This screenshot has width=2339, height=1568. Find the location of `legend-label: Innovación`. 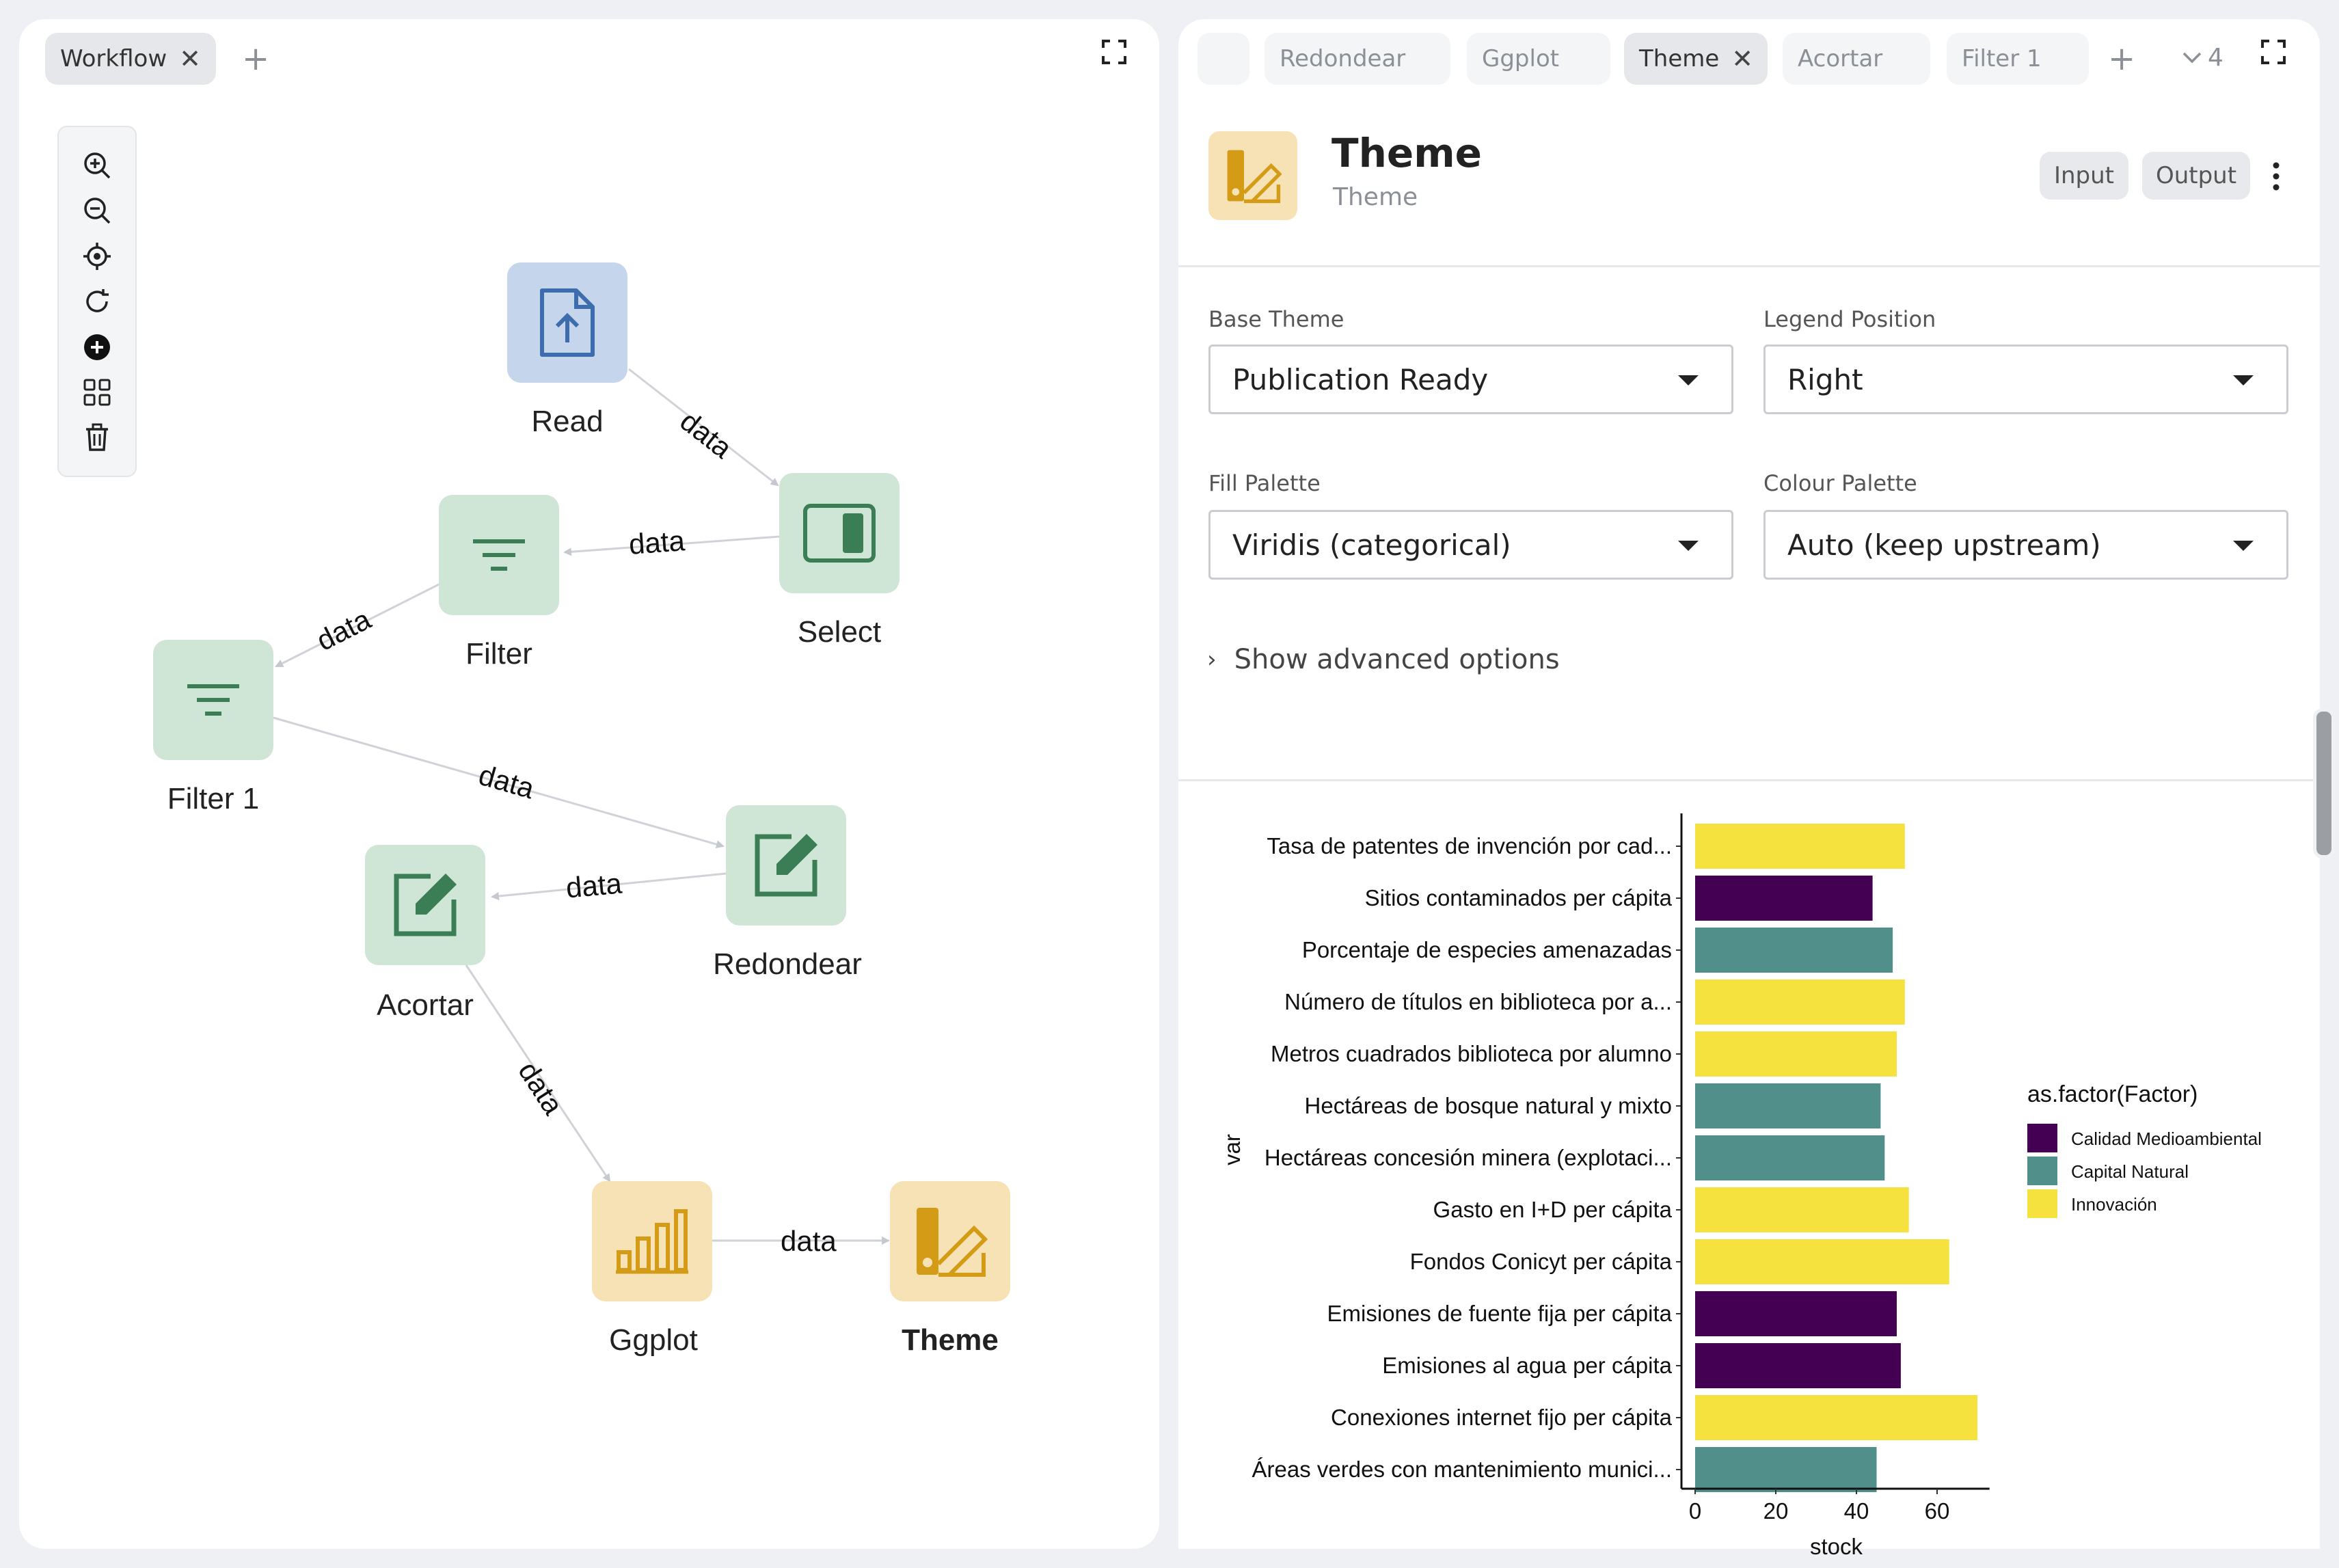

legend-label: Innovación is located at coordinates (2114, 1204).